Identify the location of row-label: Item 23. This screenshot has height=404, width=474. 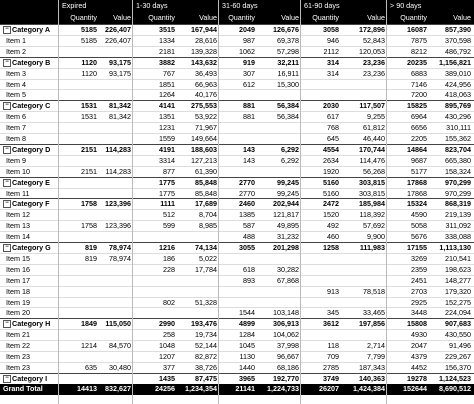
(18, 357).